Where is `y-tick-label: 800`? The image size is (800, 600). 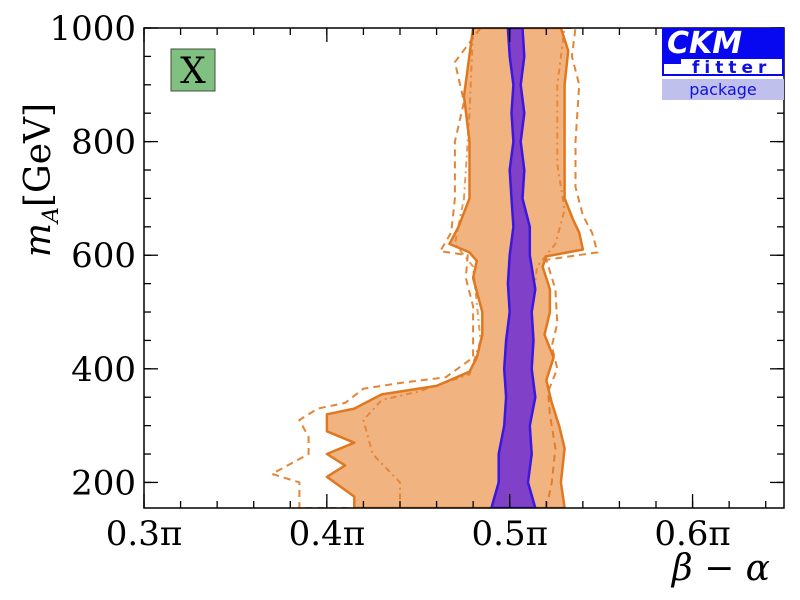
y-tick-label: 800 is located at coordinates (103, 143).